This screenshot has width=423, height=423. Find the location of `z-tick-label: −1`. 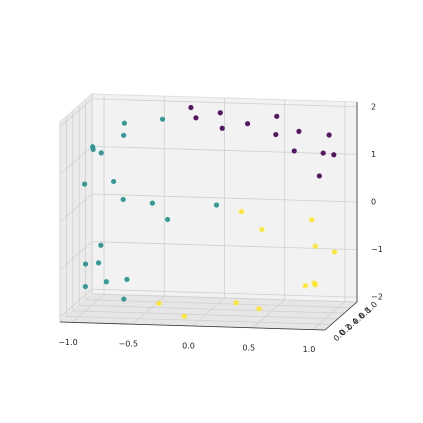

z-tick-label: −1 is located at coordinates (377, 249).